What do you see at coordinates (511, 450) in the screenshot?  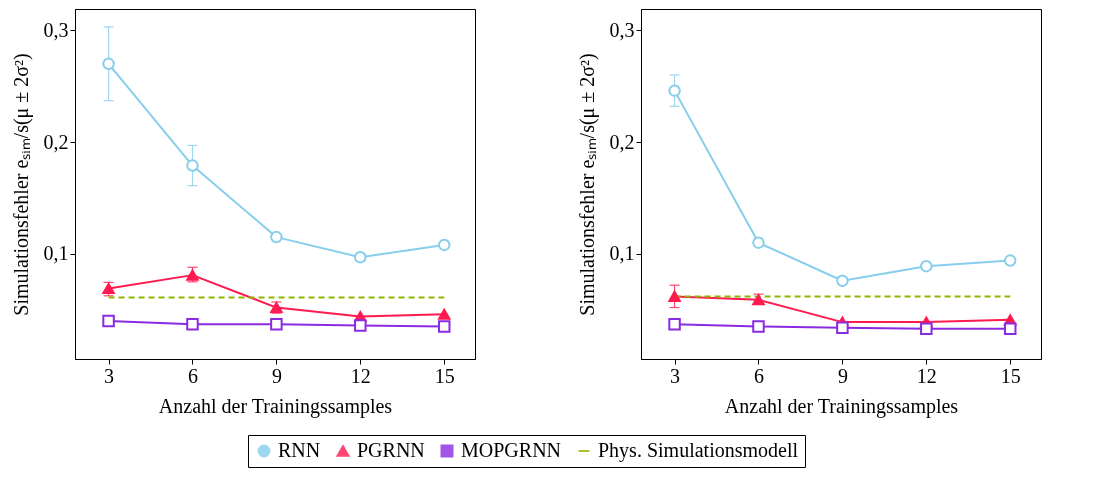 I see `legend-label: MOPGRNN` at bounding box center [511, 450].